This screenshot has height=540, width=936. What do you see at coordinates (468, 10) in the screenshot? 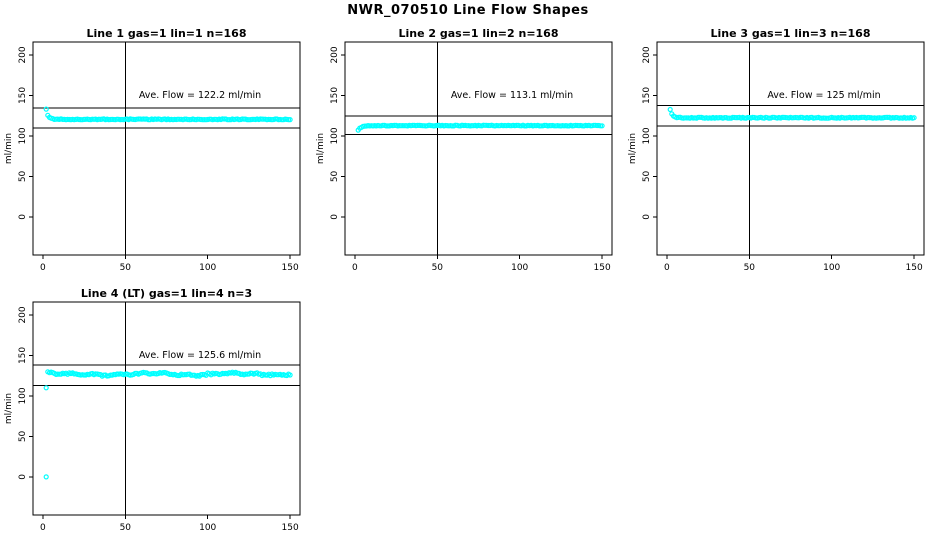
I see `figure-title: NWR_070510 Line Flow Shapes` at bounding box center [468, 10].